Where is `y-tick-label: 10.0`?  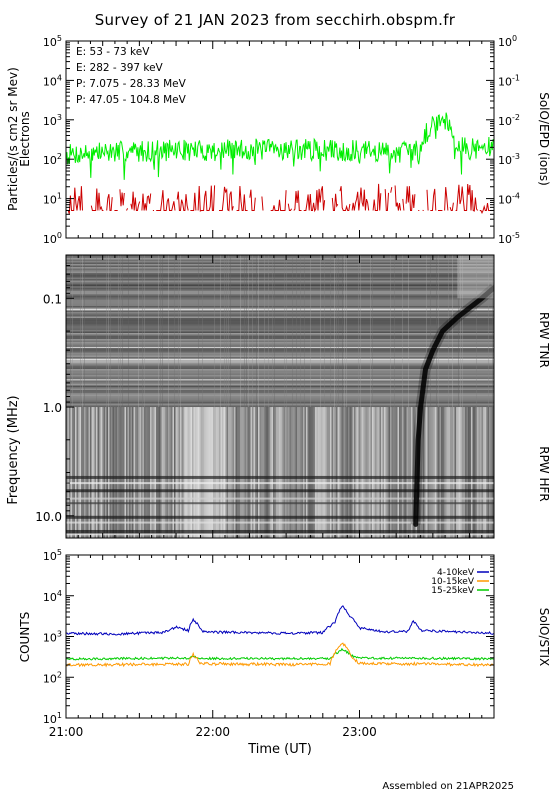 y-tick-label: 10.0 is located at coordinates (48, 517).